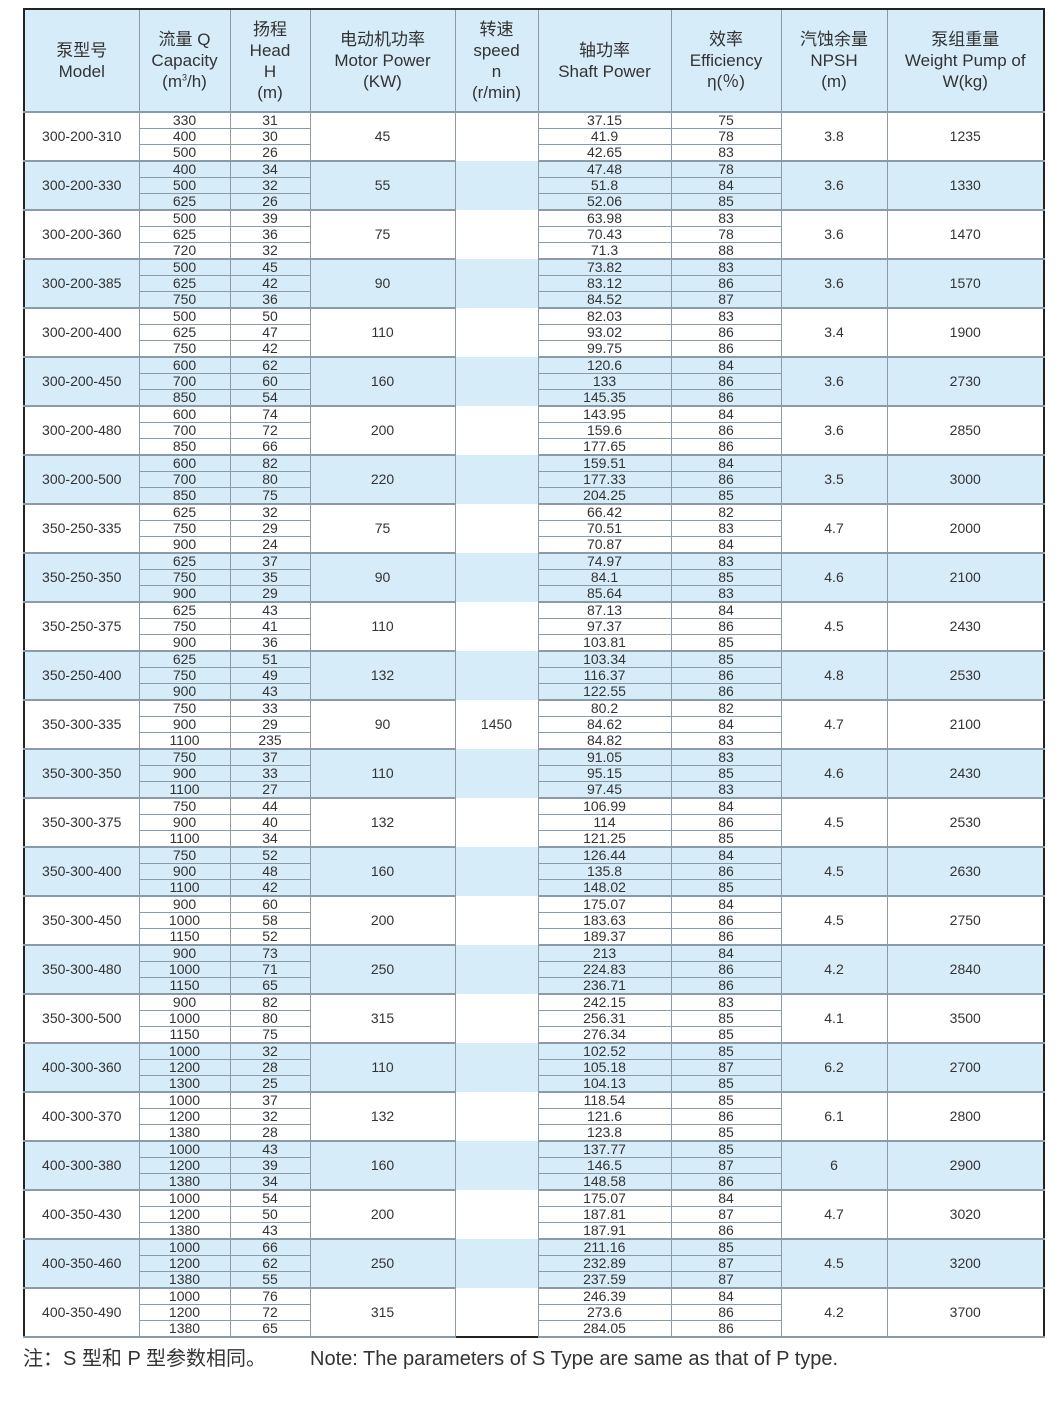 The image size is (1060, 1410). Describe the element at coordinates (534, 284) in the screenshot. I see `table-row: 300-200-385 500 45 90 73.82 83 3.6 1570` at that location.